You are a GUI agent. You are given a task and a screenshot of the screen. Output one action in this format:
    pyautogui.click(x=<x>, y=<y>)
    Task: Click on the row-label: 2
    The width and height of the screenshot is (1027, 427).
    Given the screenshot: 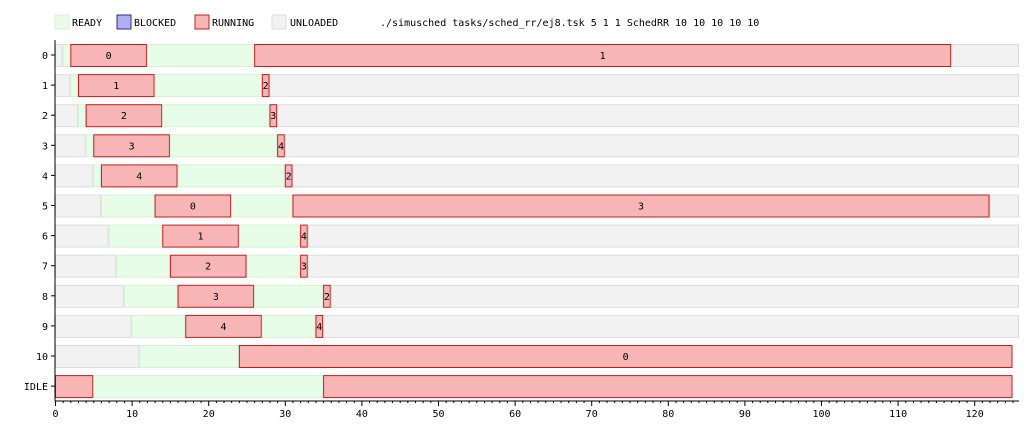 What is the action you would take?
    pyautogui.click(x=45, y=116)
    